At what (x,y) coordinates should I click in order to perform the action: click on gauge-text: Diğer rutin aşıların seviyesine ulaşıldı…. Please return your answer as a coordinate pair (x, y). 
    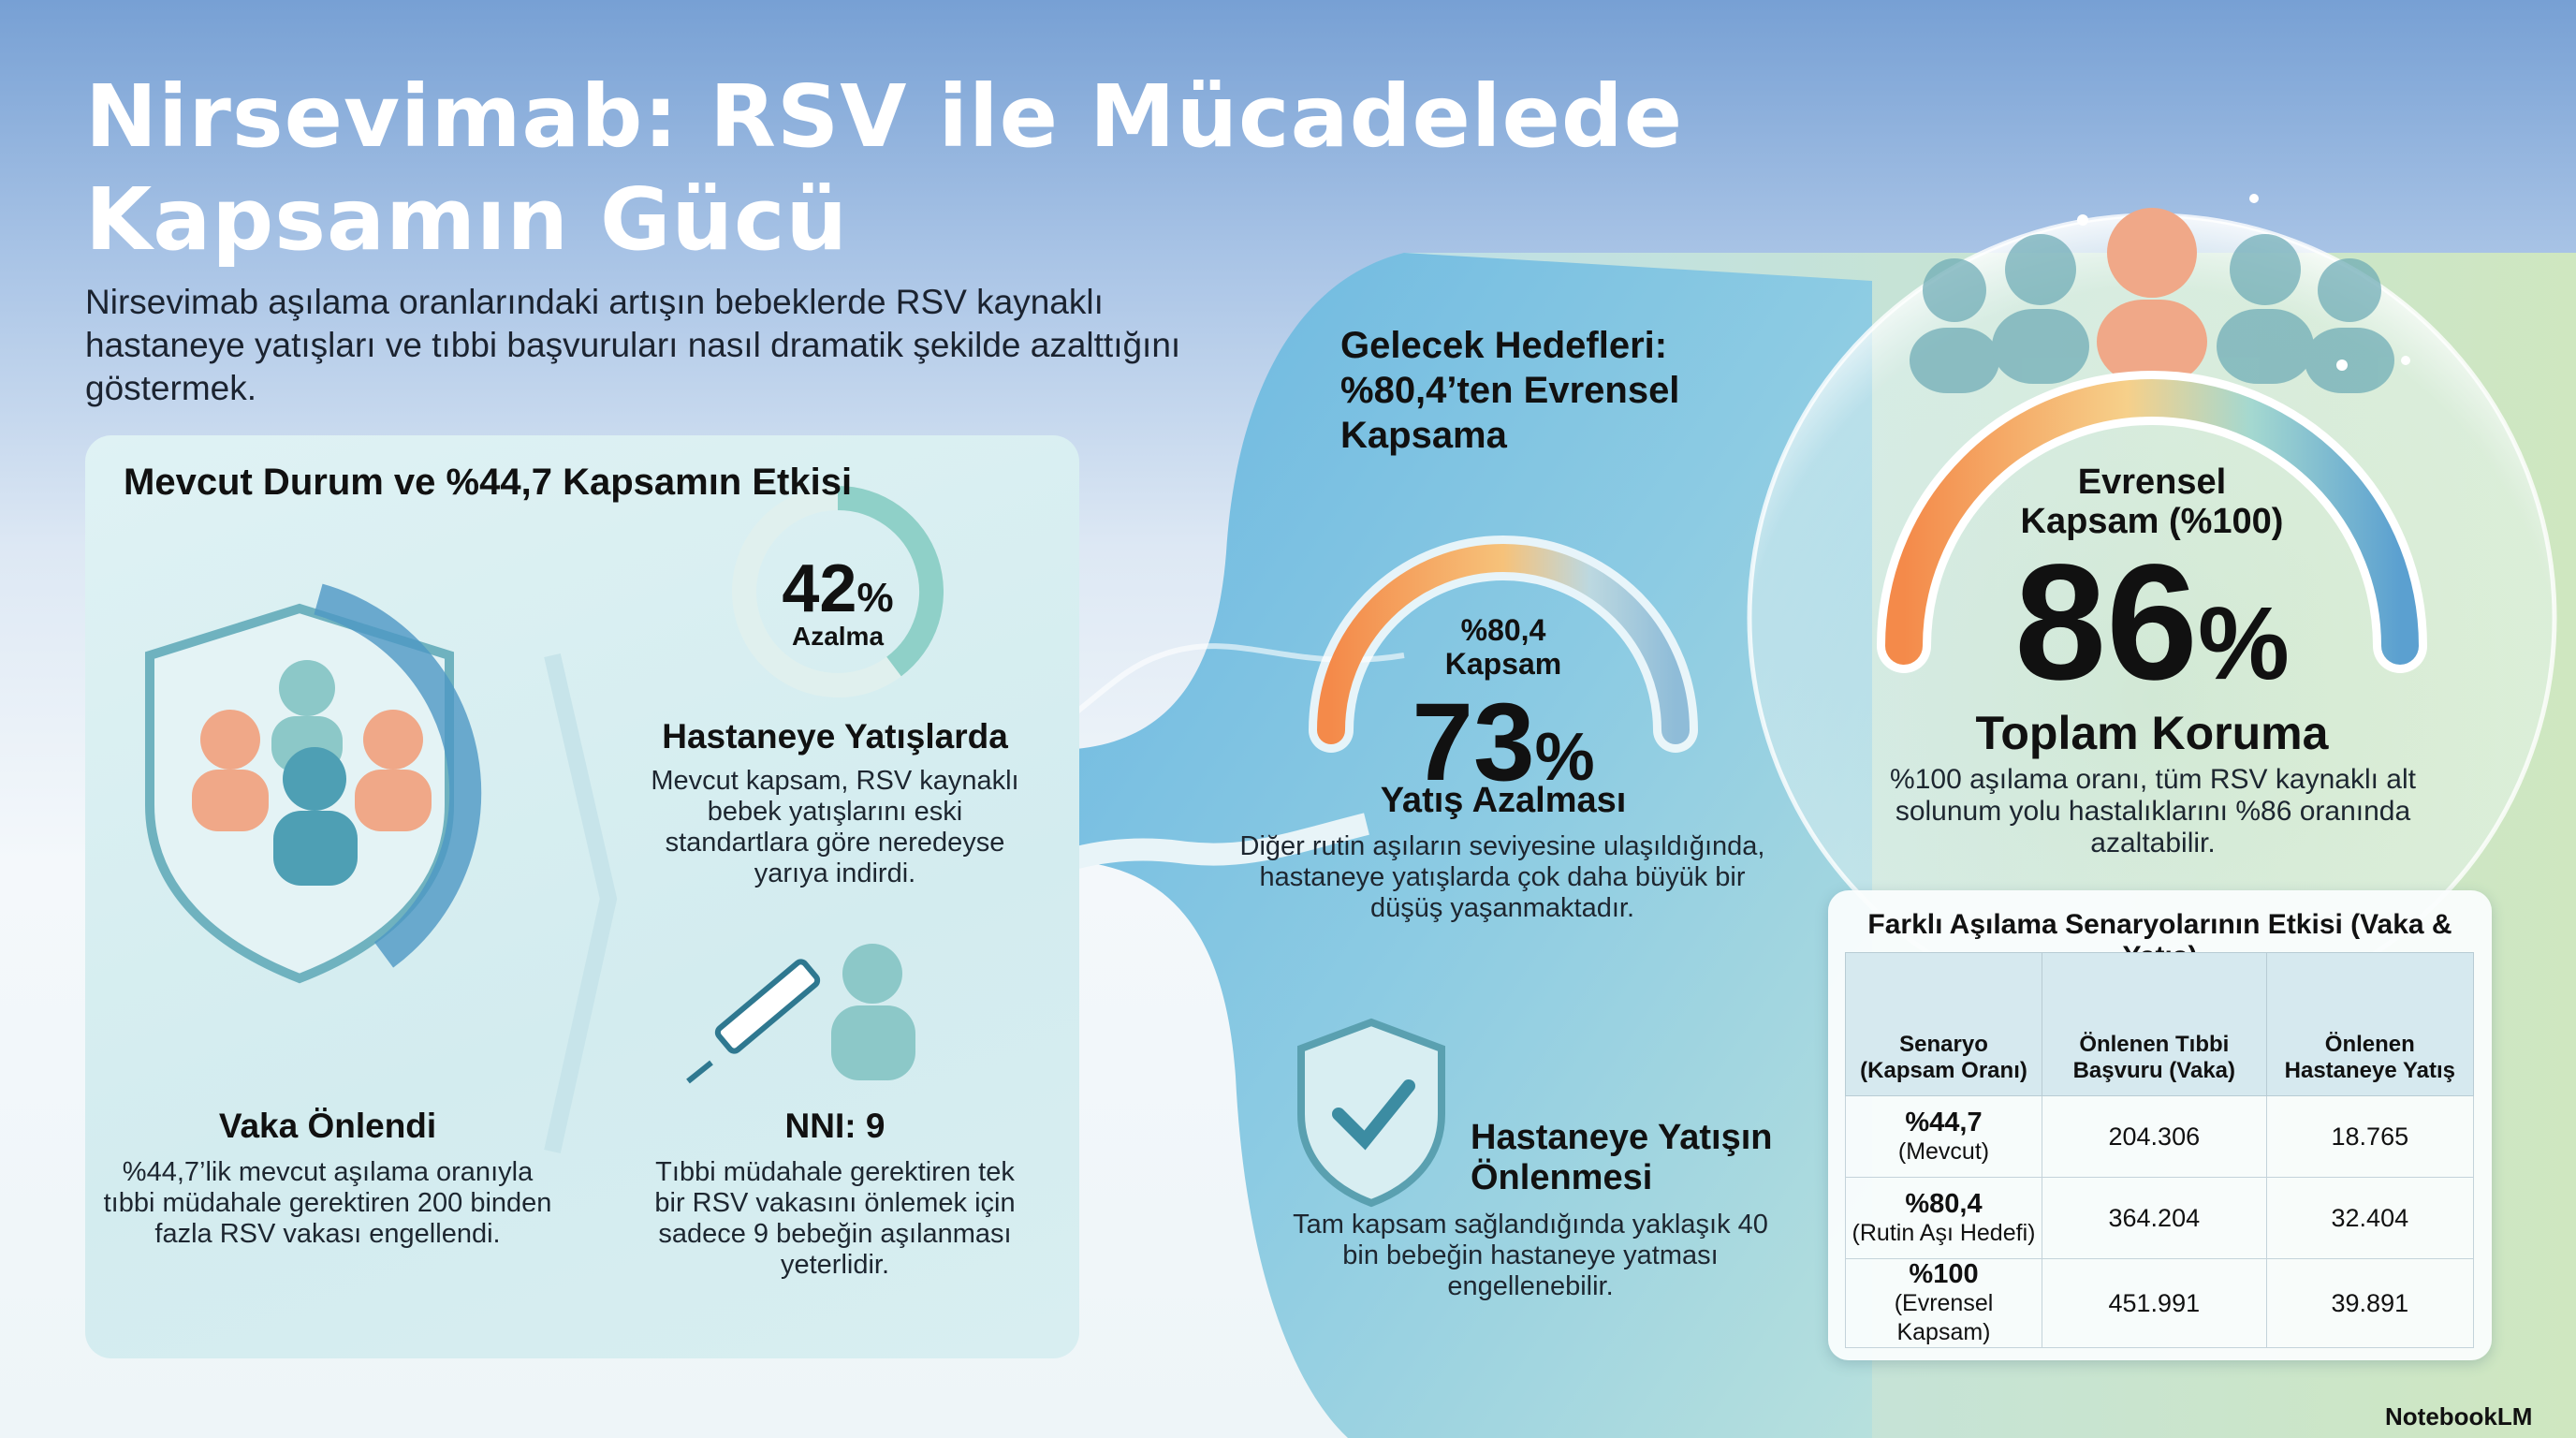
    Looking at the image, I should click on (1502, 877).